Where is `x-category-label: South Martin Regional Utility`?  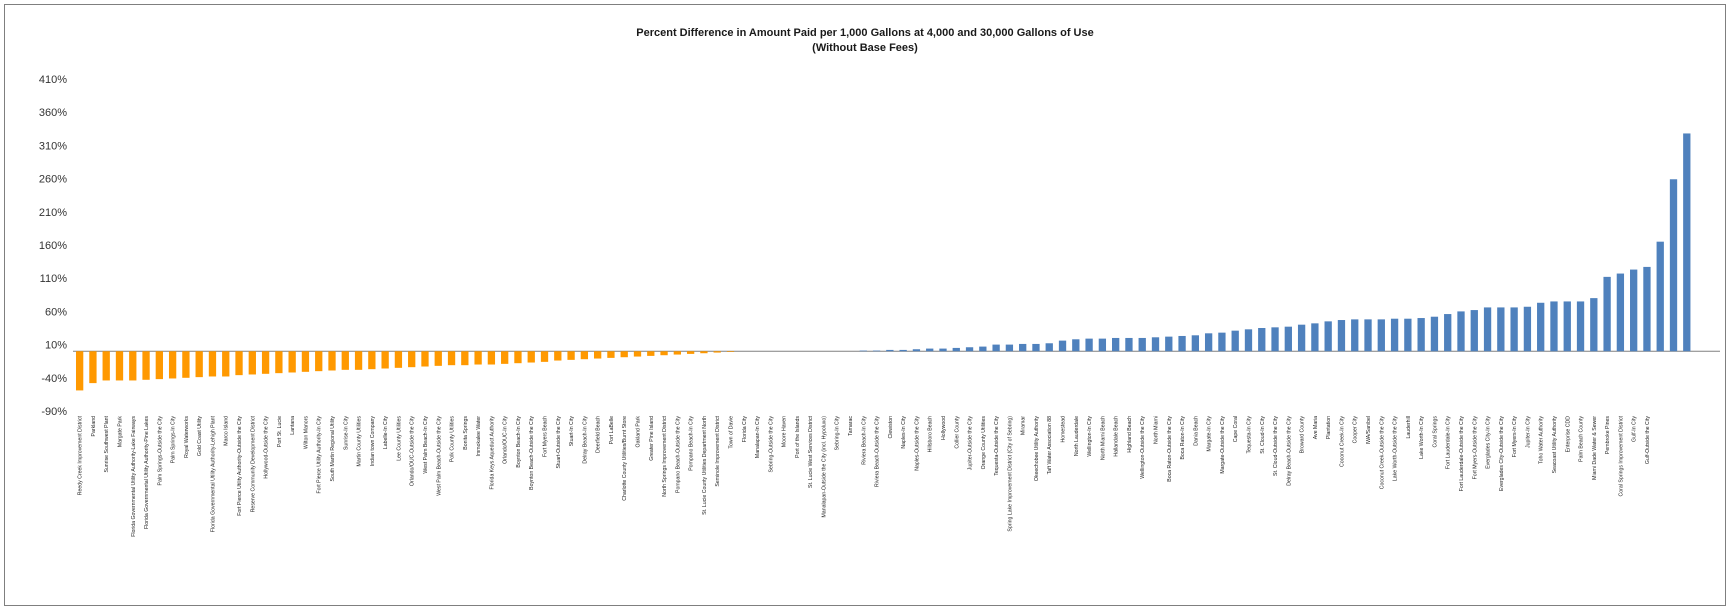
x-category-label: South Martin Regional Utility is located at coordinates (333, 449).